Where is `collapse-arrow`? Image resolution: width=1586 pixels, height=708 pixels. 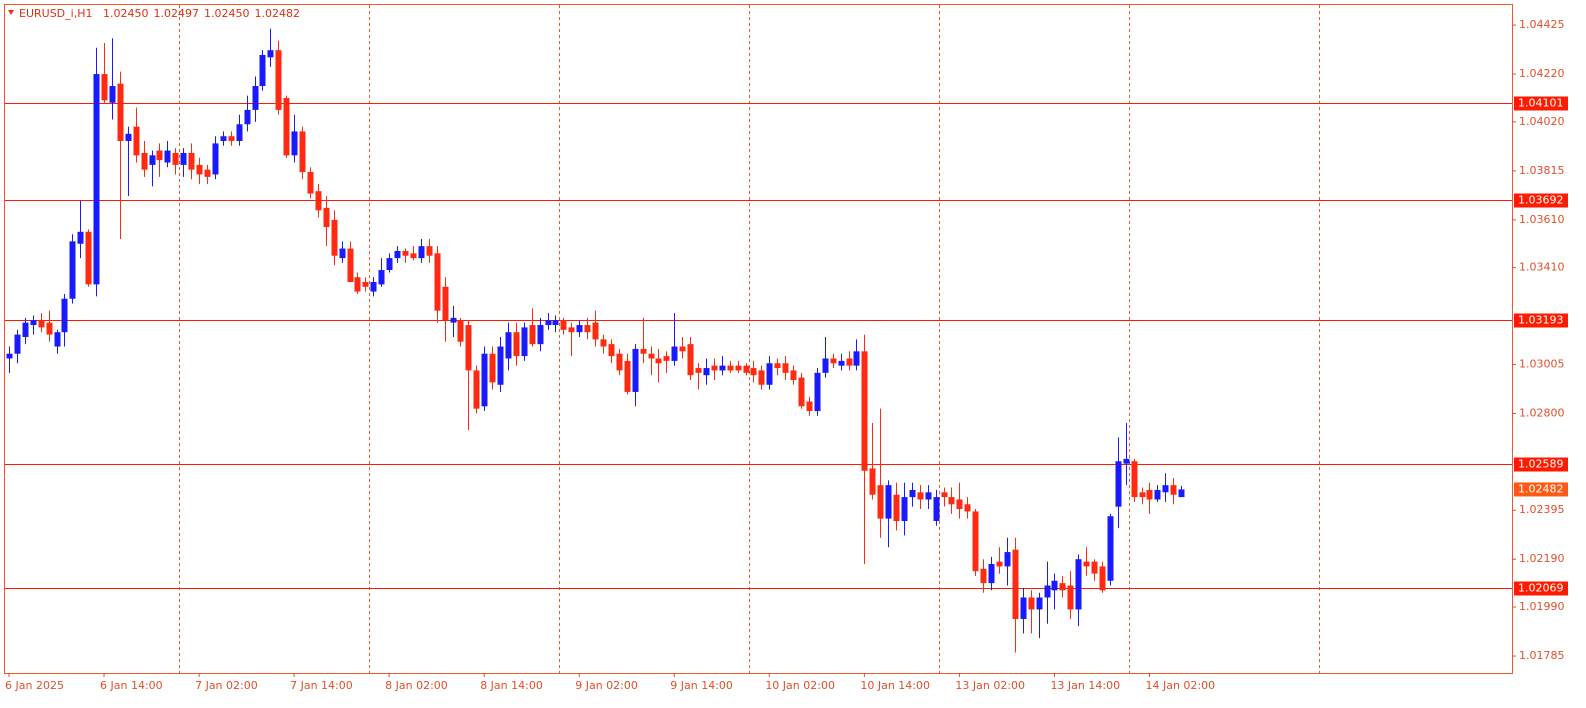 collapse-arrow is located at coordinates (11, 12).